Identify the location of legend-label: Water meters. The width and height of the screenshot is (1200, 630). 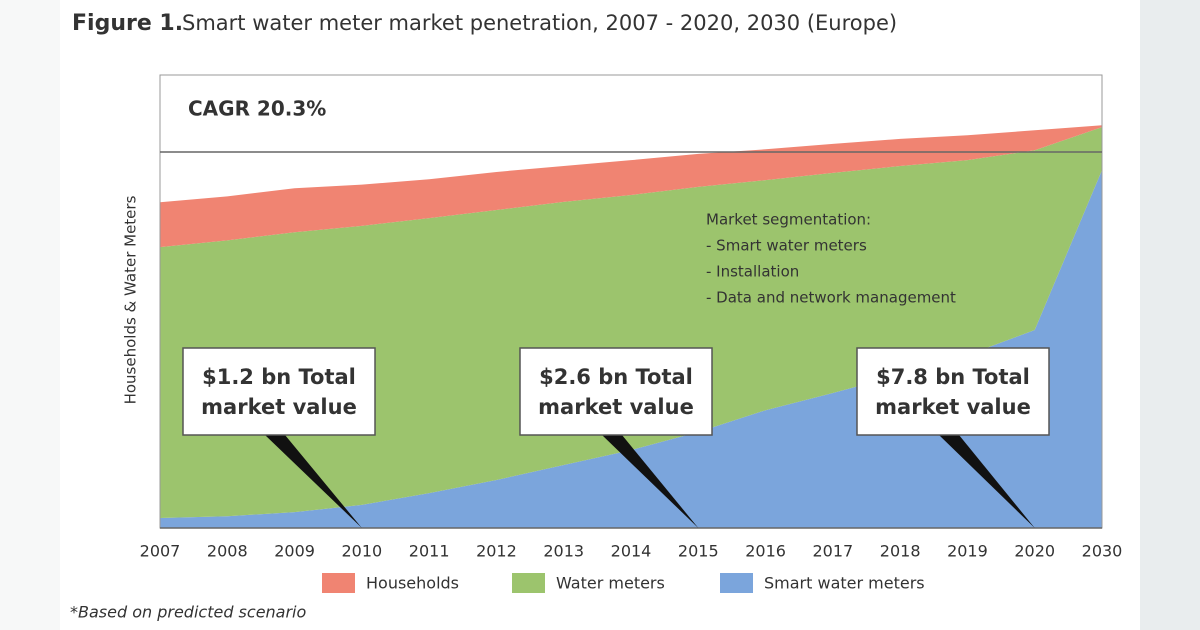
(610, 583).